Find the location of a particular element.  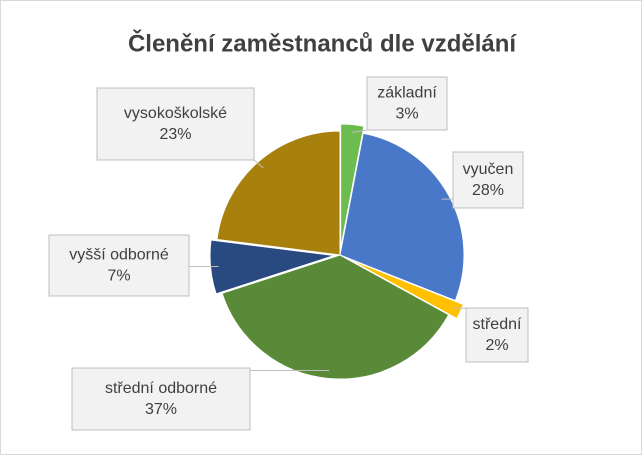

label-value: 37% is located at coordinates (161, 409).